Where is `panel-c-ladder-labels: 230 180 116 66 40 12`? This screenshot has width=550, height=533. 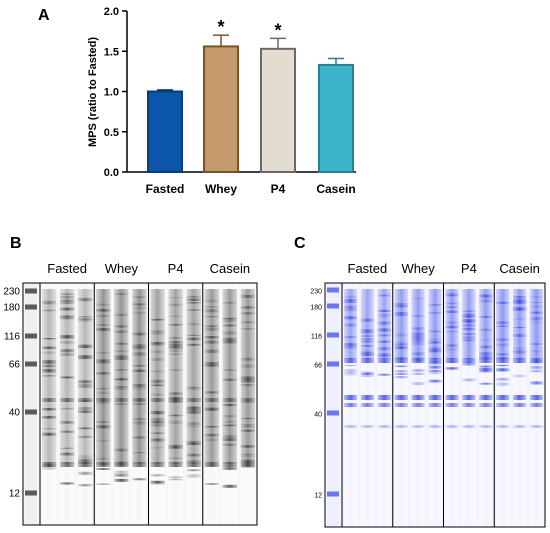 panel-c-ladder-labels: 230 180 116 66 40 12 is located at coordinates (316, 394).